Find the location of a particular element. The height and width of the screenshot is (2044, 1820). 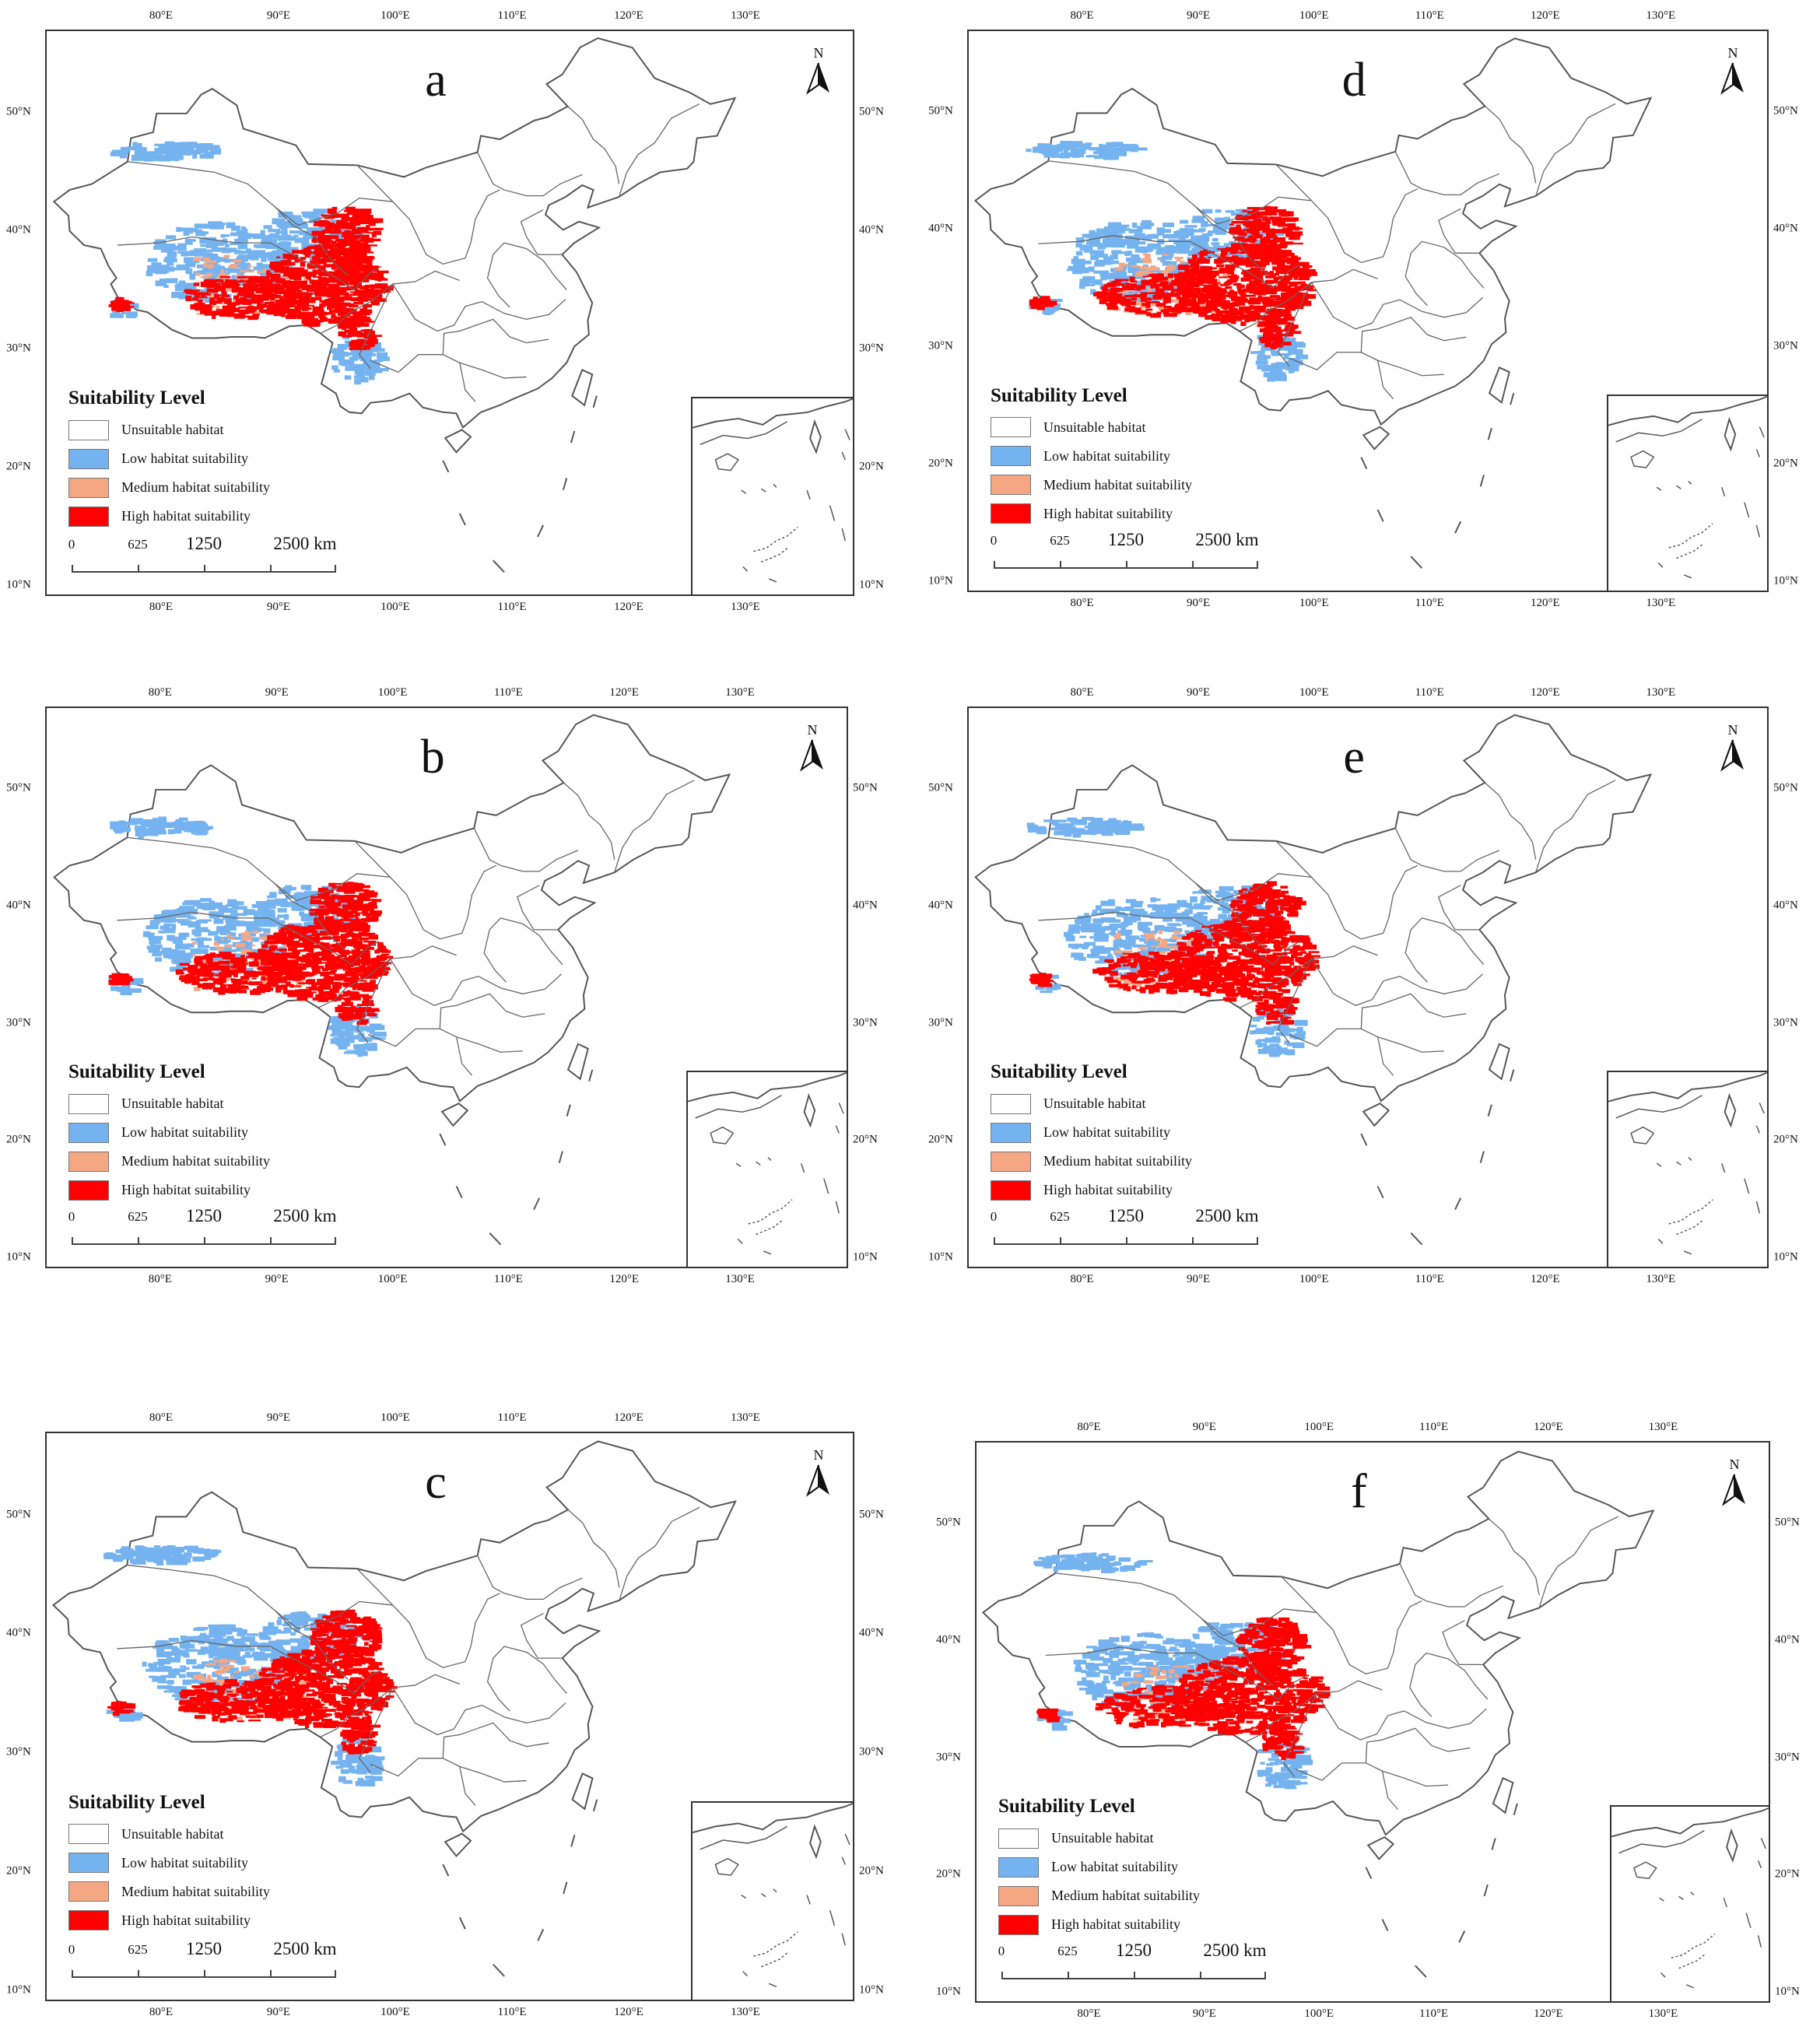

latitude-tick-label: 30°N is located at coordinates (1786, 1023).